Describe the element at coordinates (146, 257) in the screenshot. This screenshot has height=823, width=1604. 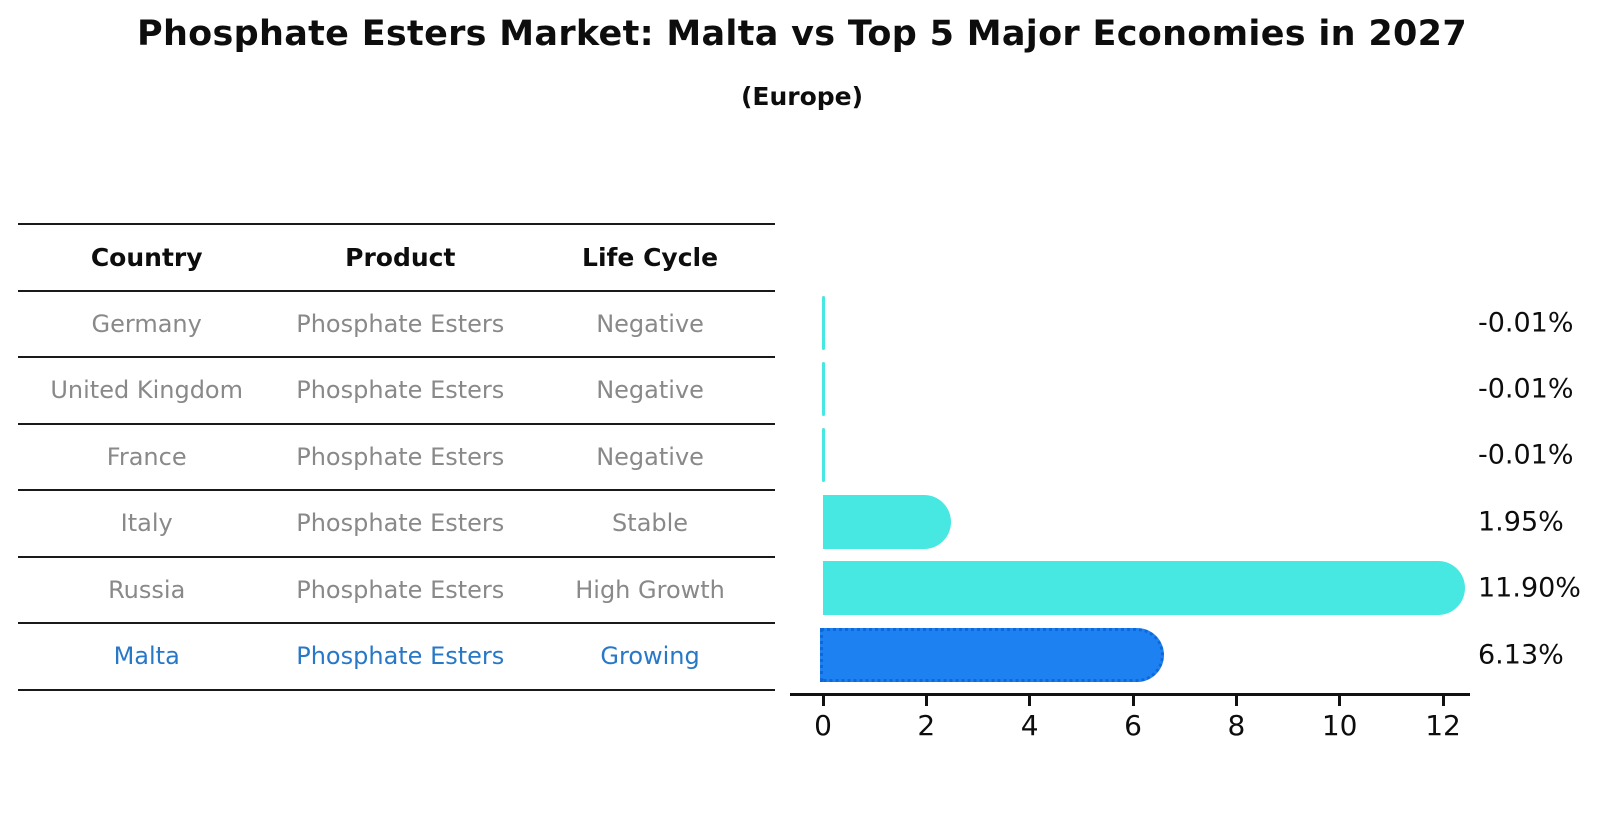
I see `table-header-country: Country` at that location.